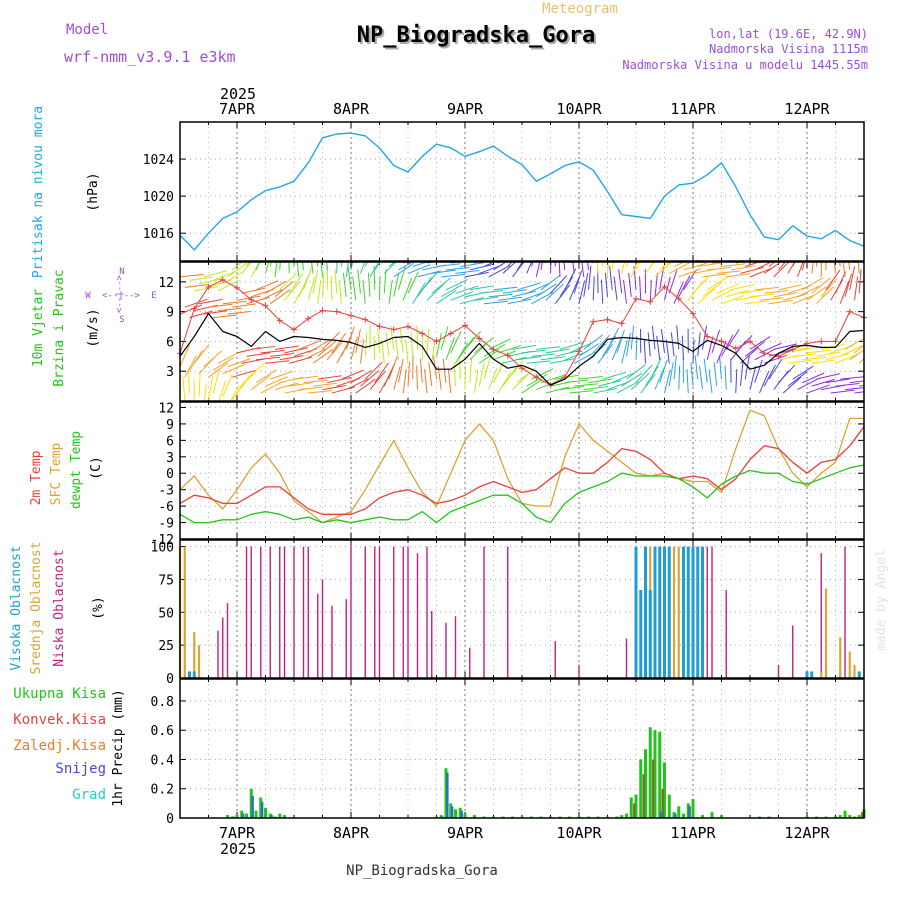 Image resolution: width=900 pixels, height=900 pixels. I want to click on top-day-label: 12APR, so click(807, 109).